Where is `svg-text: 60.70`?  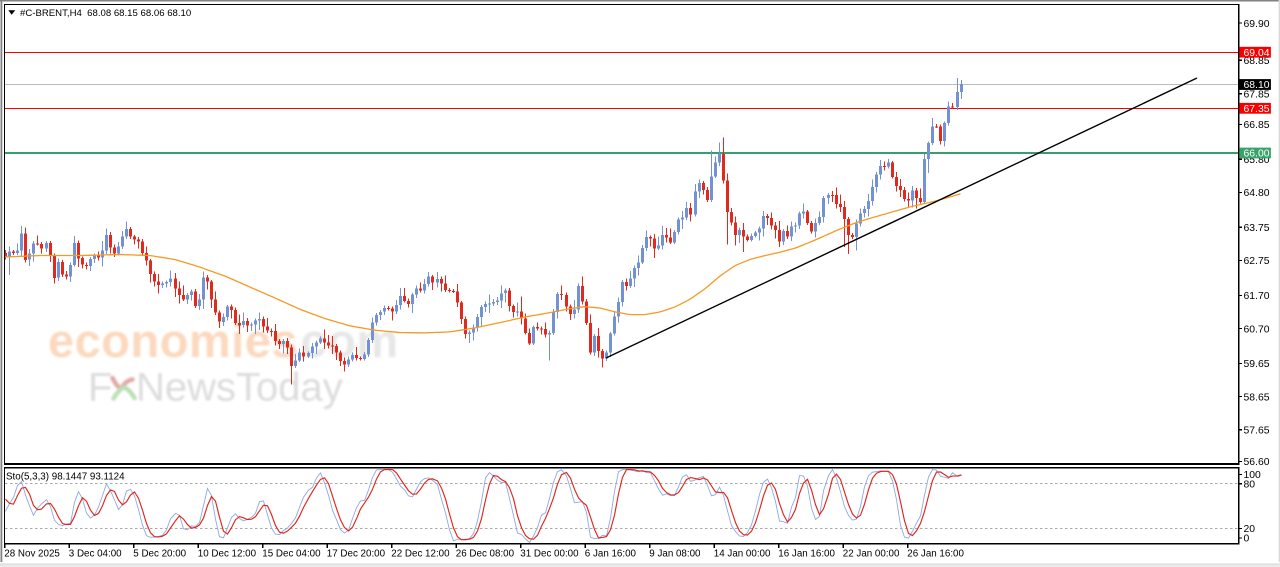
svg-text: 60.70 is located at coordinates (1257, 329).